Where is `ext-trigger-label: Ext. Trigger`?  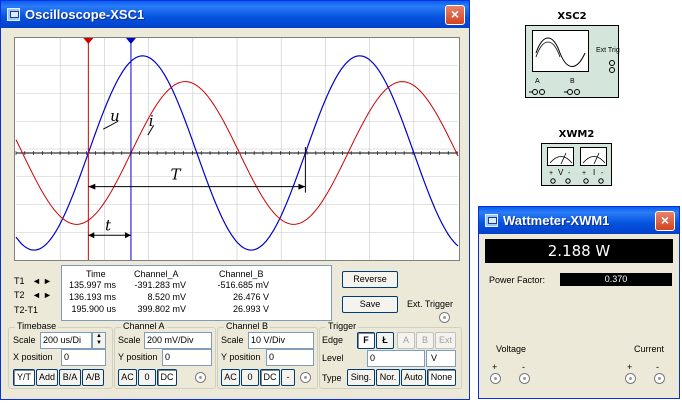 ext-trigger-label: Ext. Trigger is located at coordinates (430, 304).